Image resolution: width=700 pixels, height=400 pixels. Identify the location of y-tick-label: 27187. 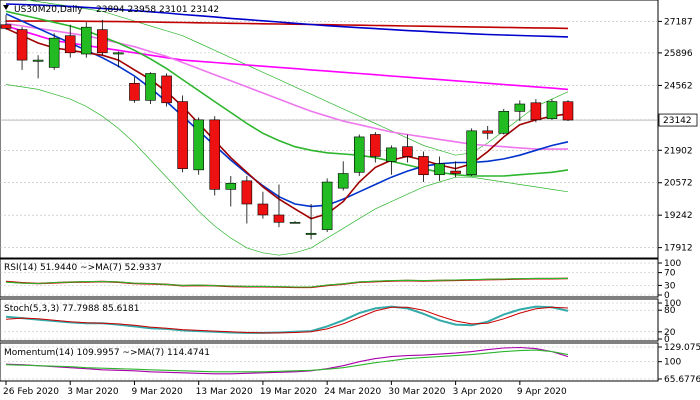
(678, 22).